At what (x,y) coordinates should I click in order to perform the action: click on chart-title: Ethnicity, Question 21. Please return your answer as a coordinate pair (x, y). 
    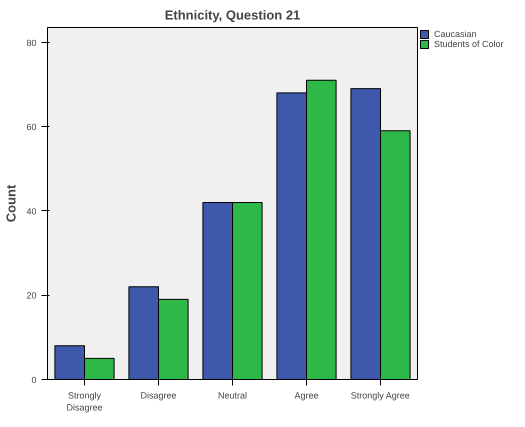
    Looking at the image, I should click on (232, 15).